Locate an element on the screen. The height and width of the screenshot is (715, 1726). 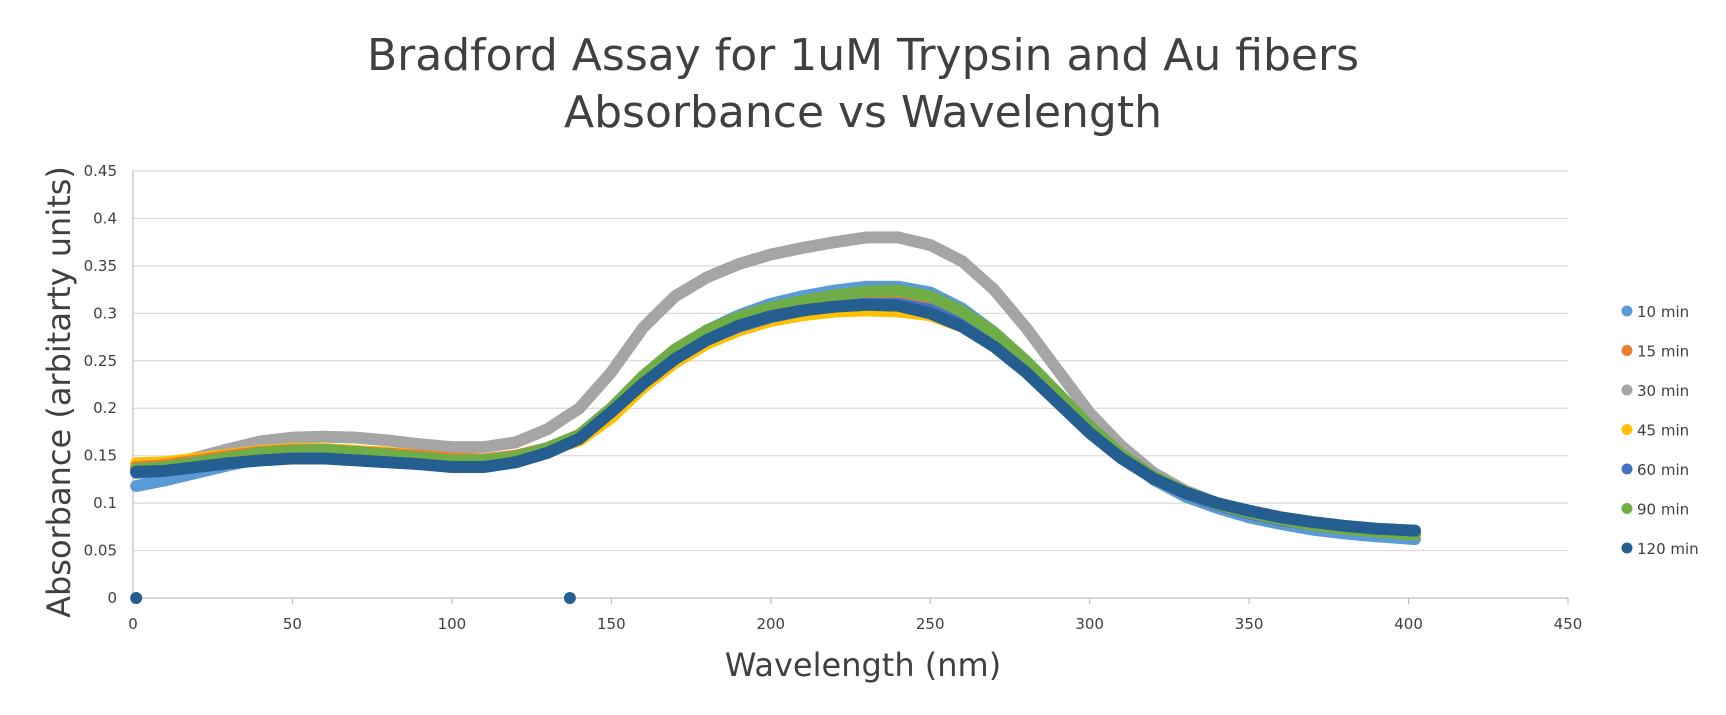
legend-item: 60 min is located at coordinates (1655, 470).